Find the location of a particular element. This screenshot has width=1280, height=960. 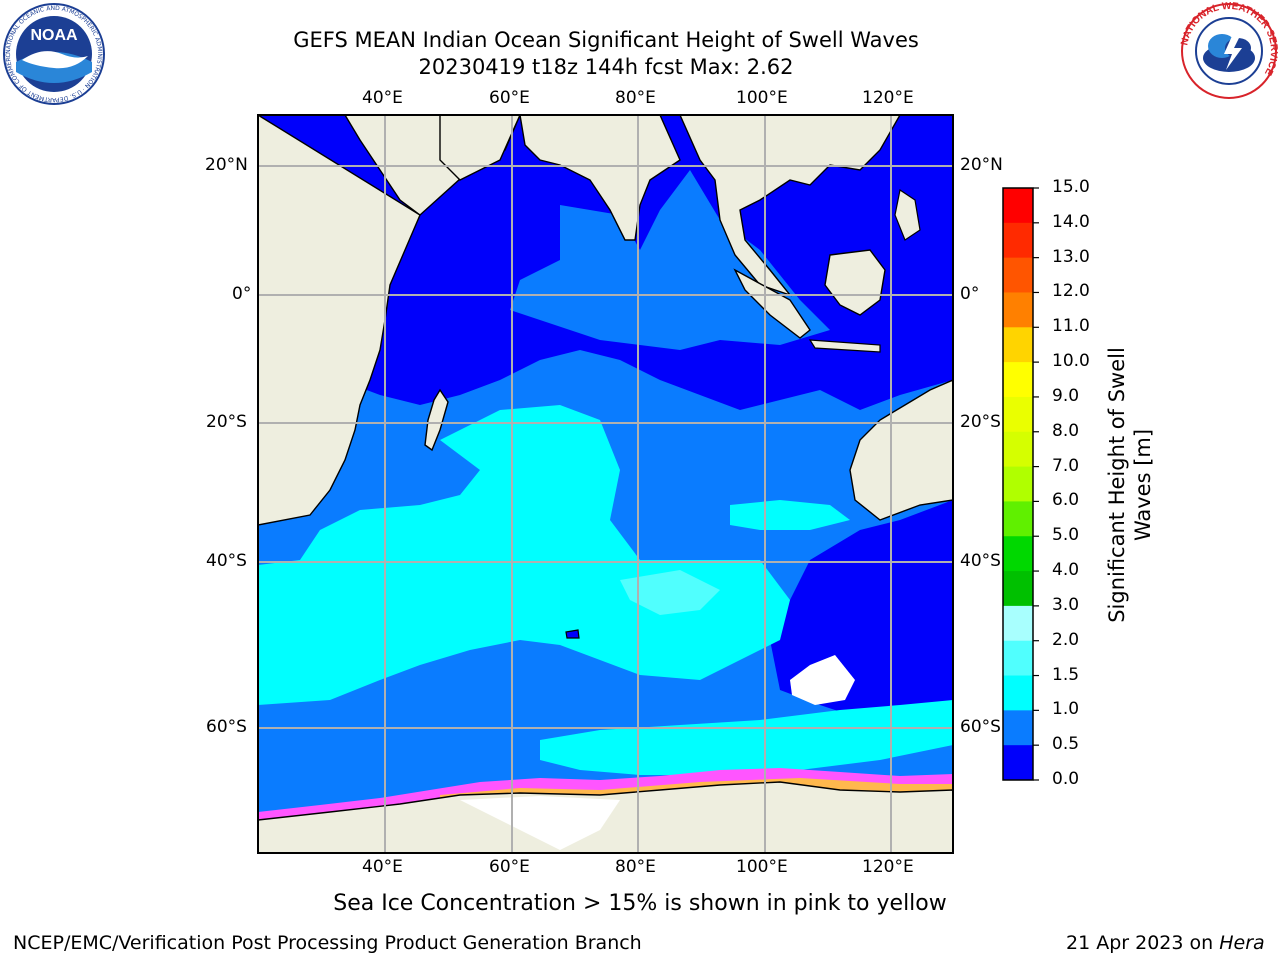

land-australia is located at coordinates (901, 450).